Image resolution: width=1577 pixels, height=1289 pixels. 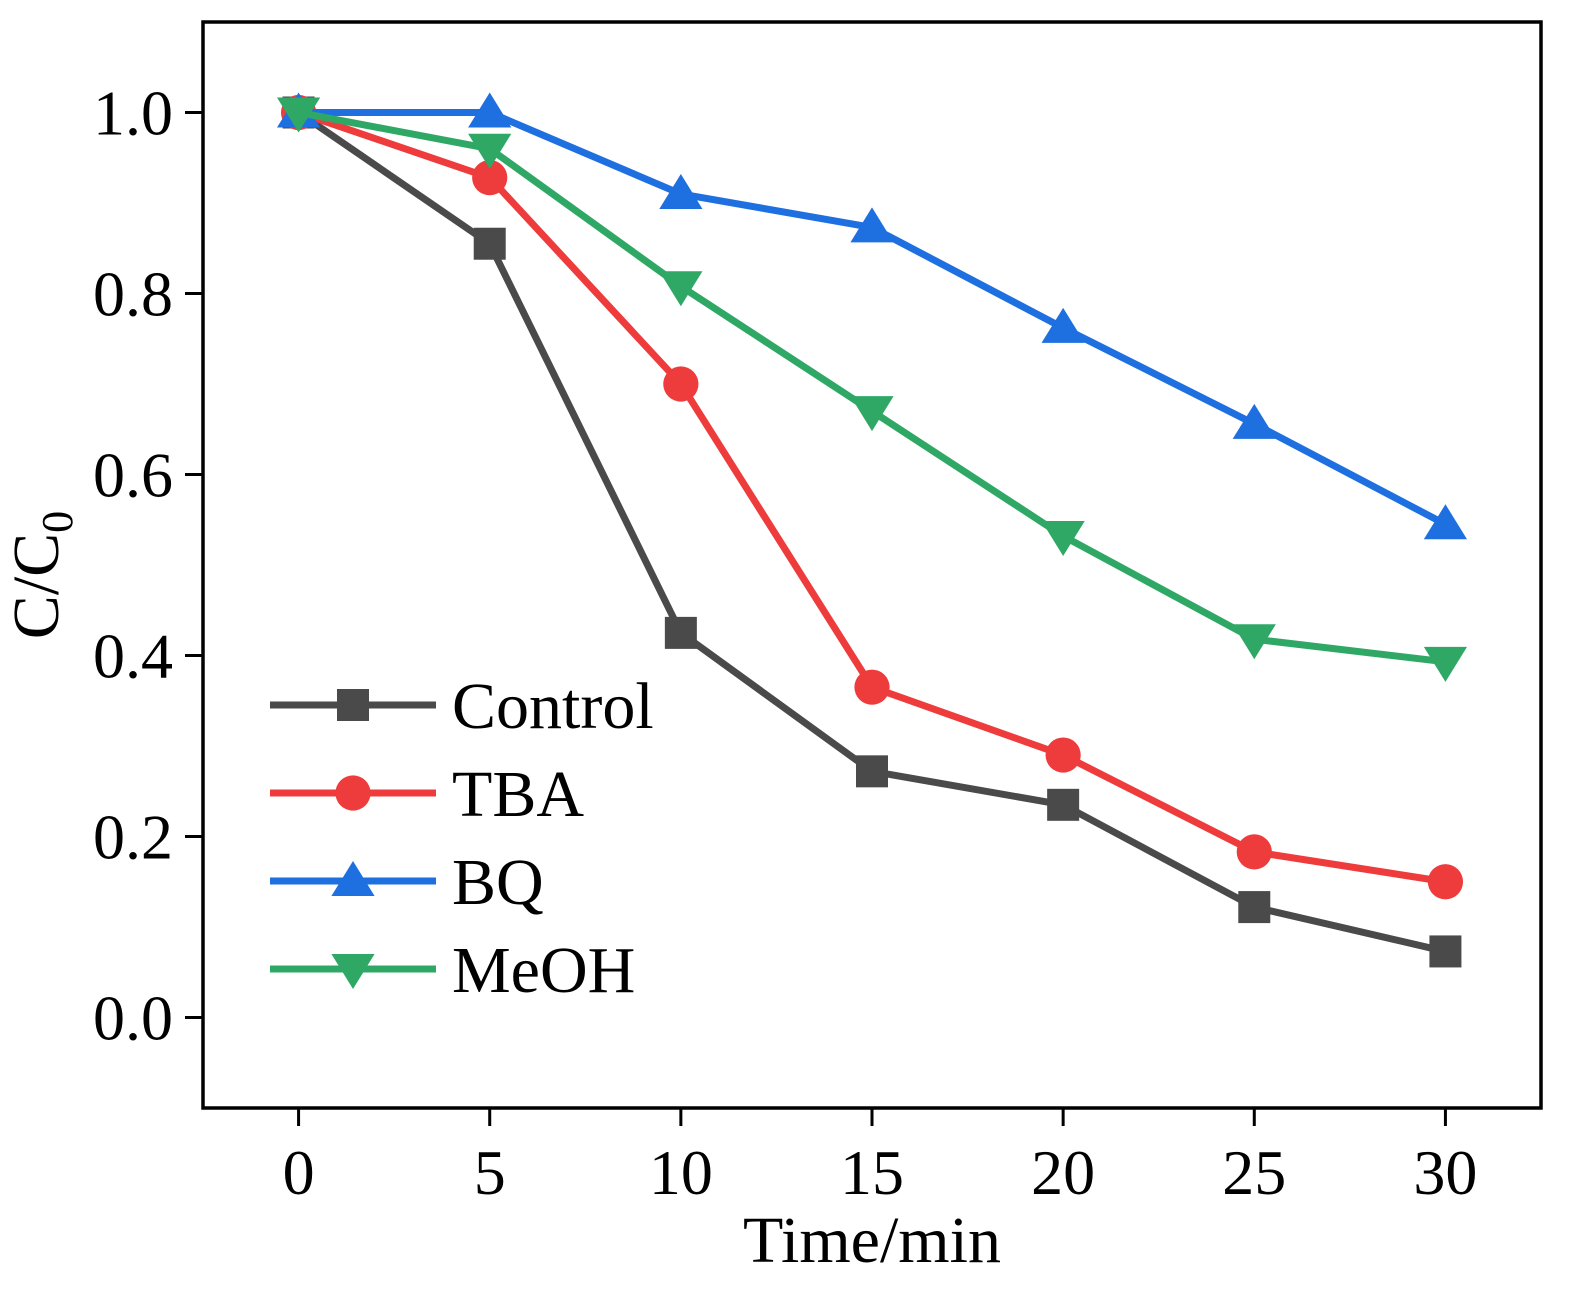 I want to click on y-axis-title: C/C0, so click(x=41, y=575).